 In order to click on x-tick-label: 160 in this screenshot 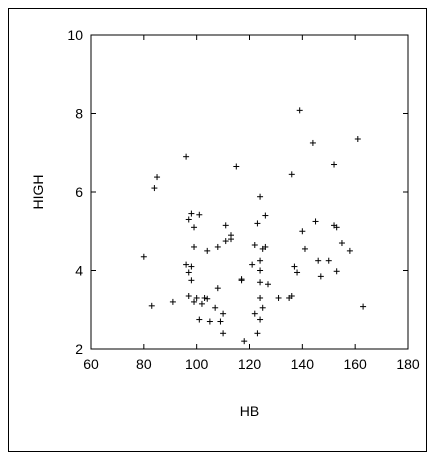, I will do `click(355, 364)`.